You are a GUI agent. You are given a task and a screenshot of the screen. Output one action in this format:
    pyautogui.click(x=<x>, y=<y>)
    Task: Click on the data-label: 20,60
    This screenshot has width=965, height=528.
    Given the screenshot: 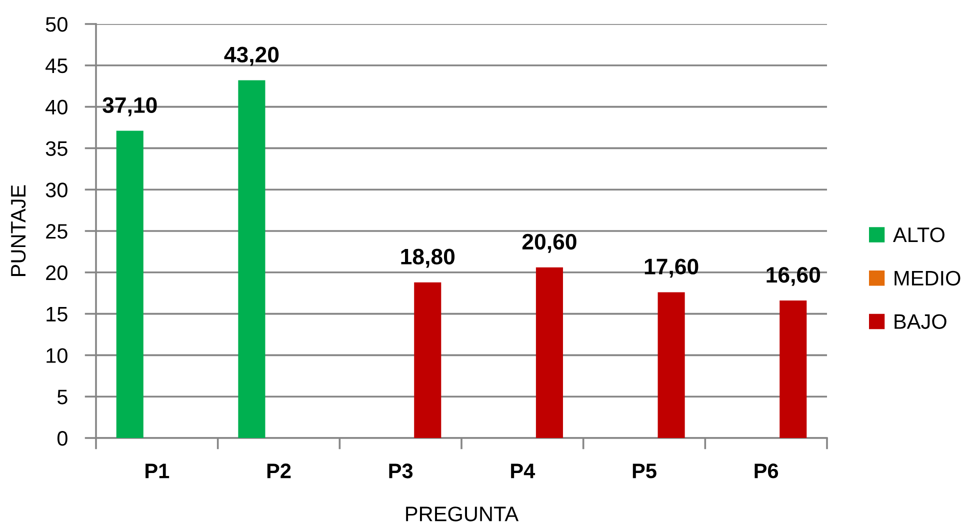 What is the action you would take?
    pyautogui.click(x=549, y=243)
    